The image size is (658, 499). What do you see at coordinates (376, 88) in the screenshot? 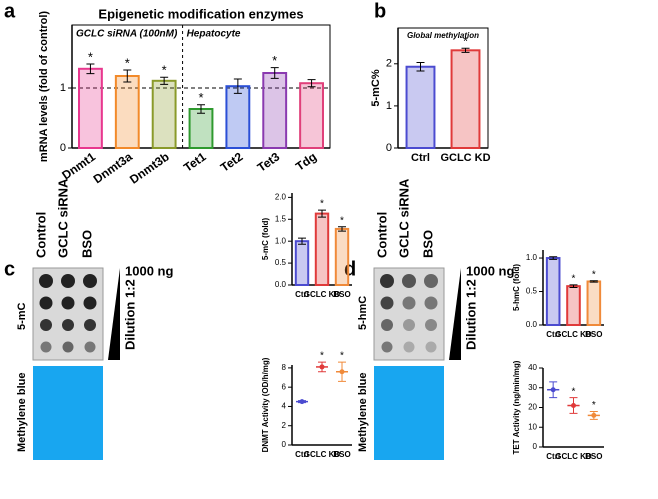
I see `y-axis-label: 5-mC%` at bounding box center [376, 88].